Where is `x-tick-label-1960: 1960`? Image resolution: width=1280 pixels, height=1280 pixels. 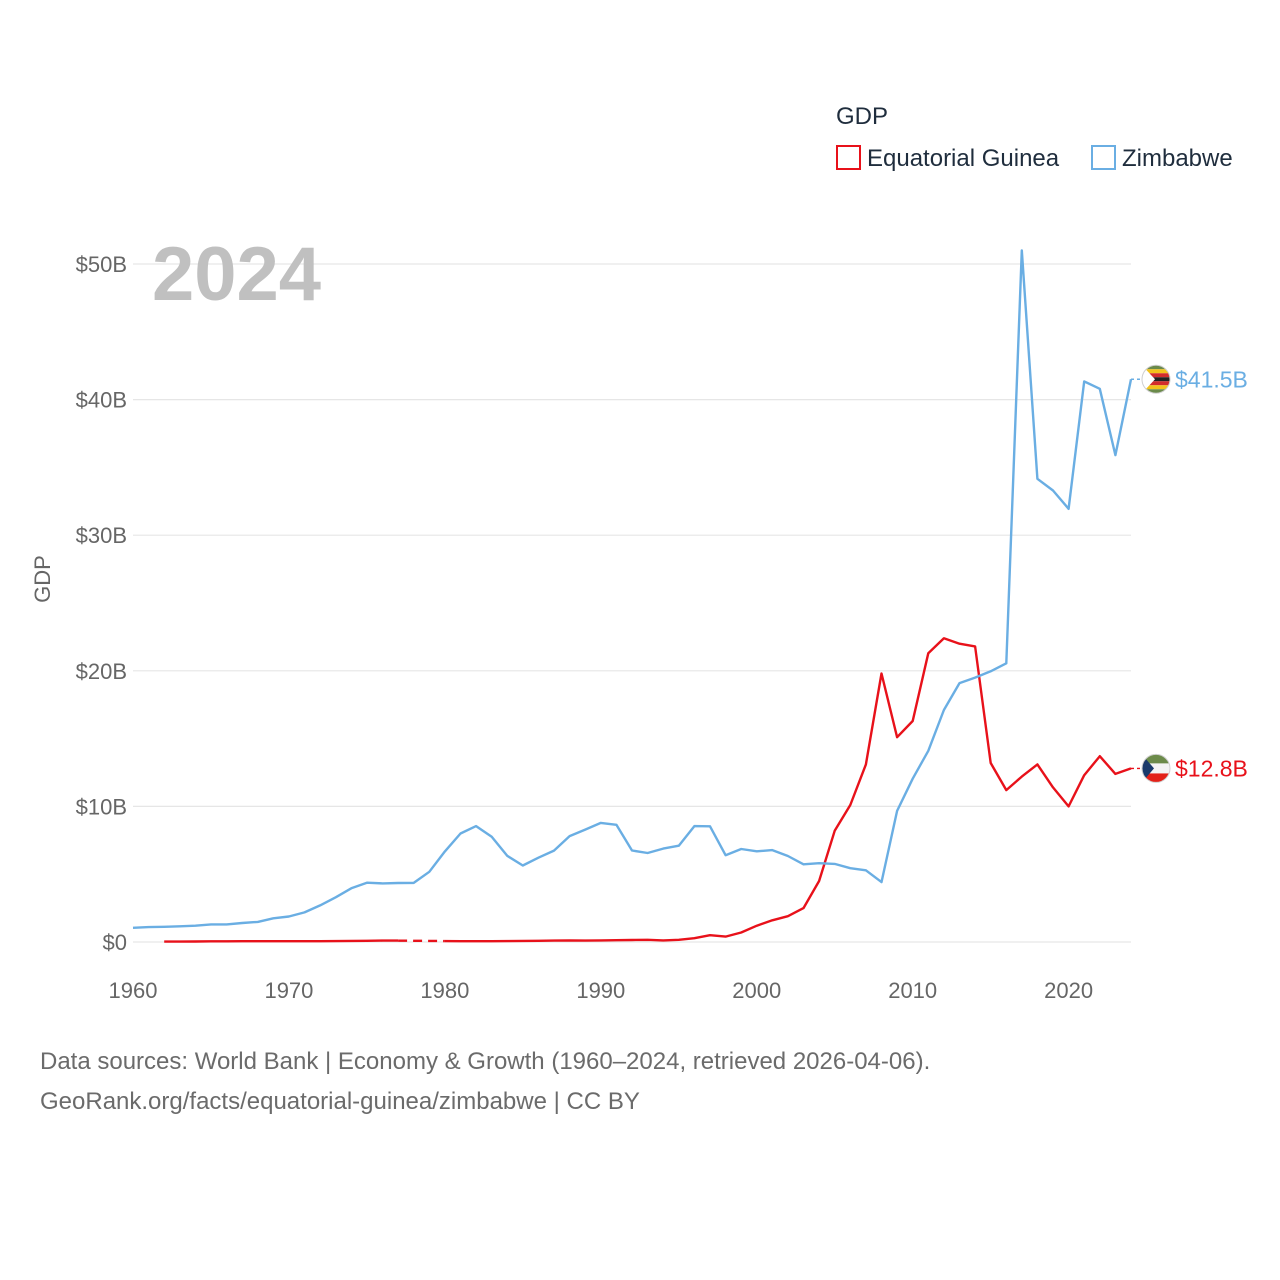
x-tick-label-1960: 1960 is located at coordinates (133, 990).